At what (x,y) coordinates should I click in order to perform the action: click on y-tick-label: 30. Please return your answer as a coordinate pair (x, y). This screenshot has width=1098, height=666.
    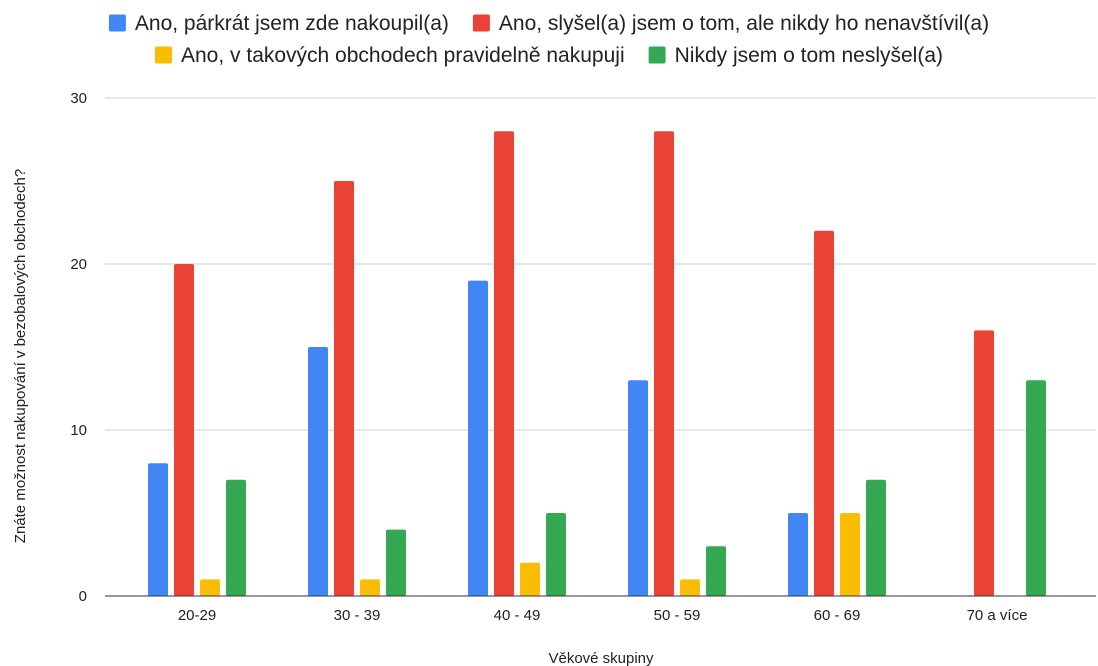
    Looking at the image, I should click on (78, 98).